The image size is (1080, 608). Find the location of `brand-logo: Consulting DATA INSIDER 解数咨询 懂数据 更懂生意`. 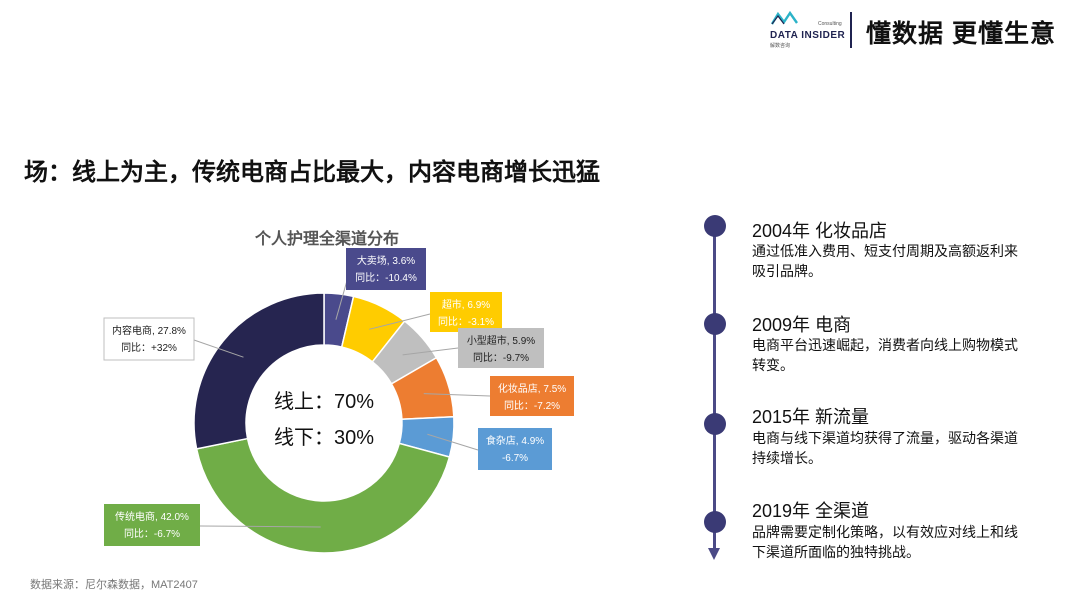

brand-logo: Consulting DATA INSIDER 解数咨询 懂数据 更懂生意 is located at coordinates (920, 28).